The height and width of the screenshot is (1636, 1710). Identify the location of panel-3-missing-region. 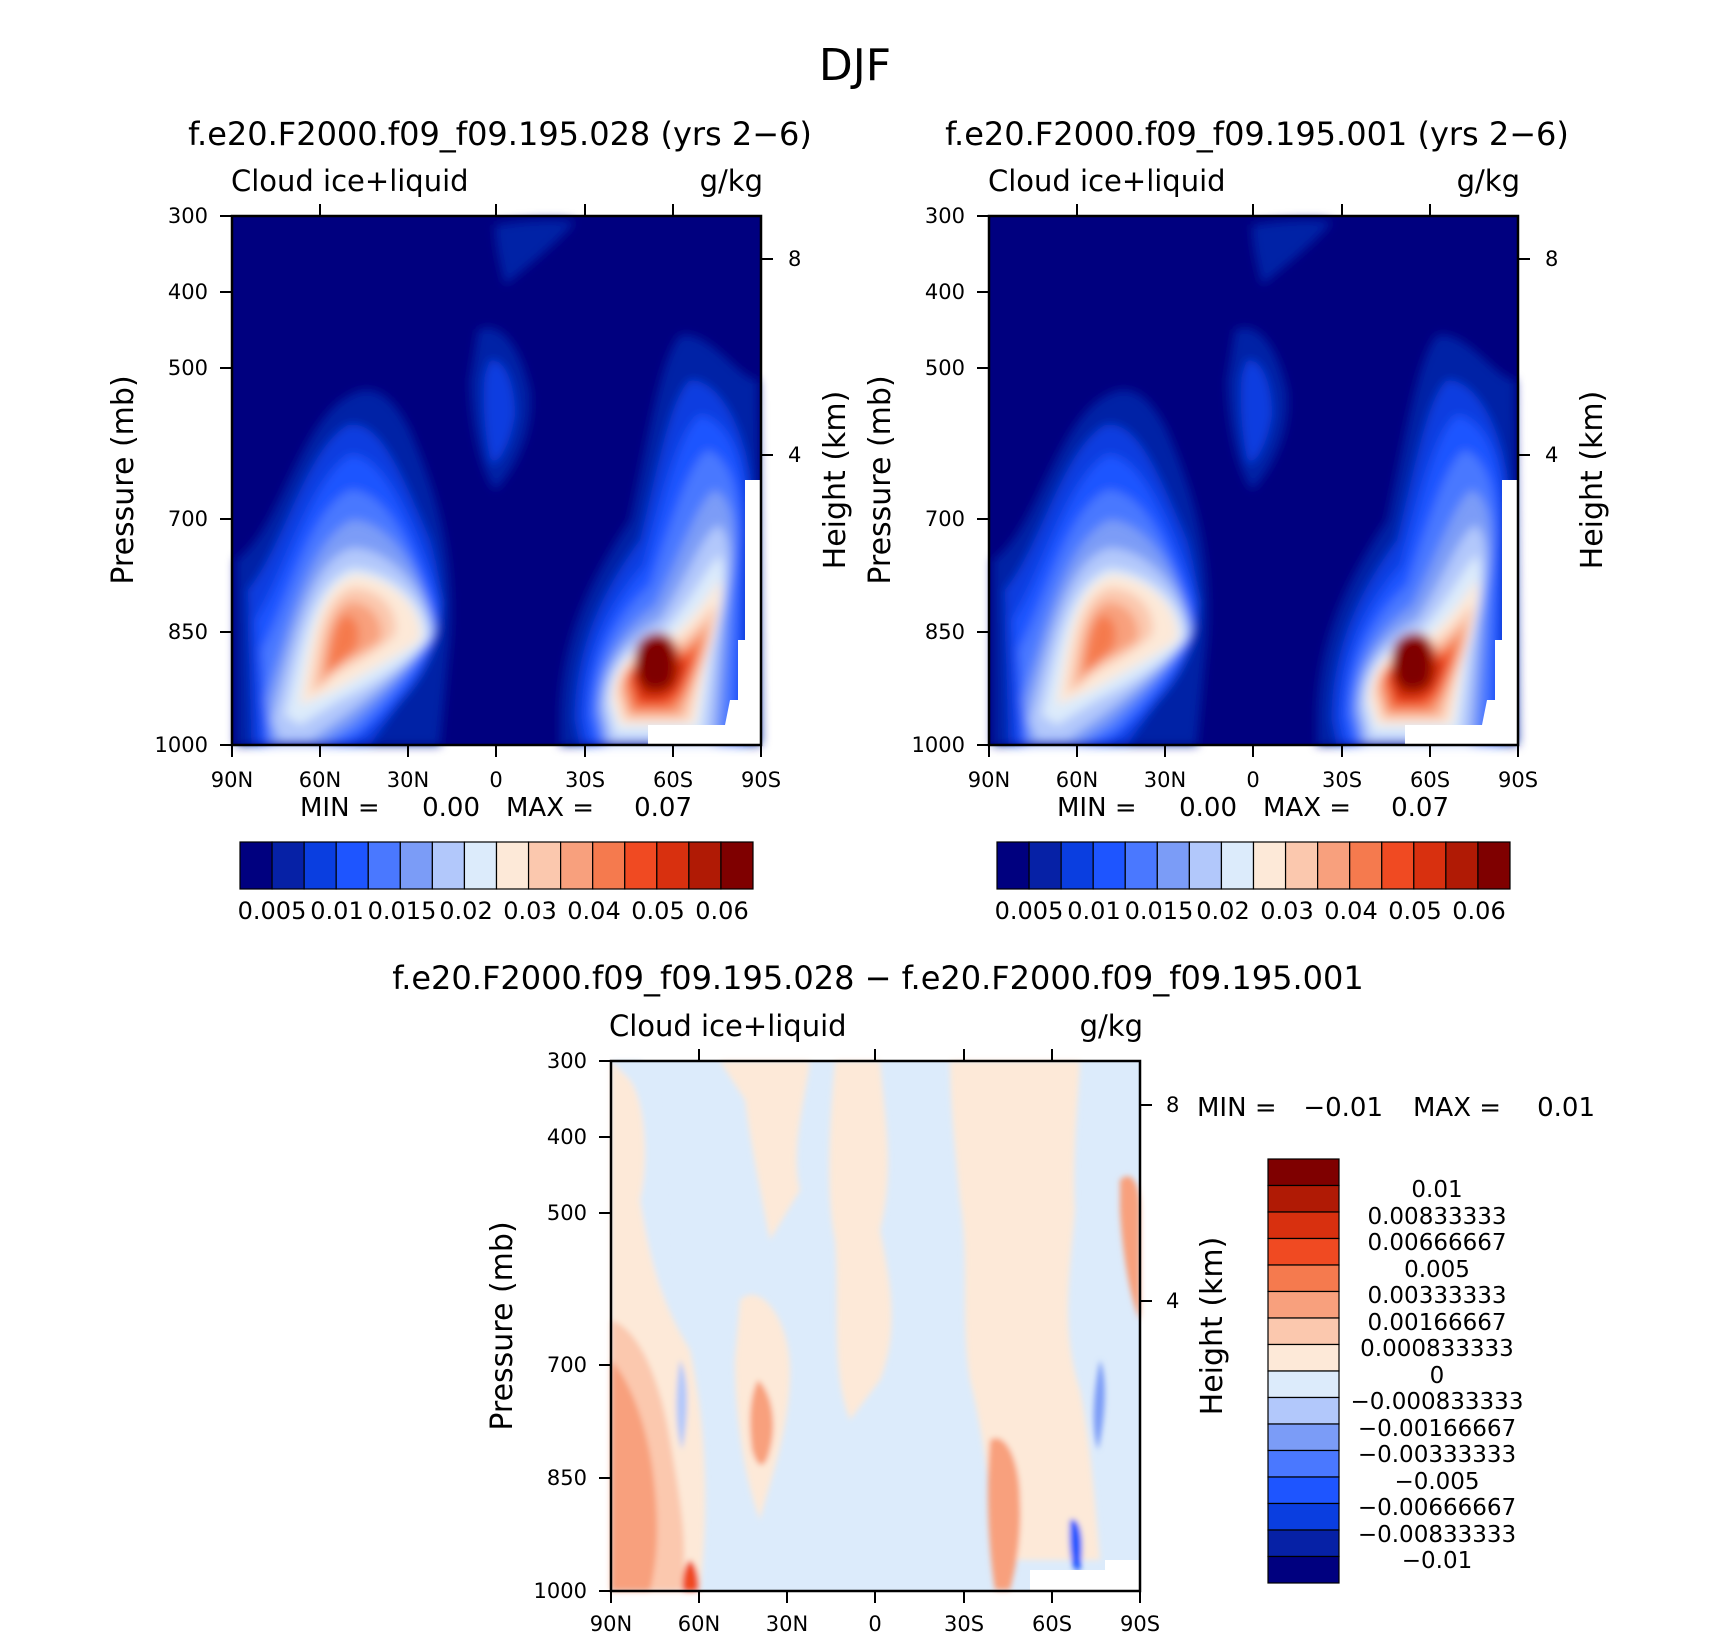
(1085, 1575).